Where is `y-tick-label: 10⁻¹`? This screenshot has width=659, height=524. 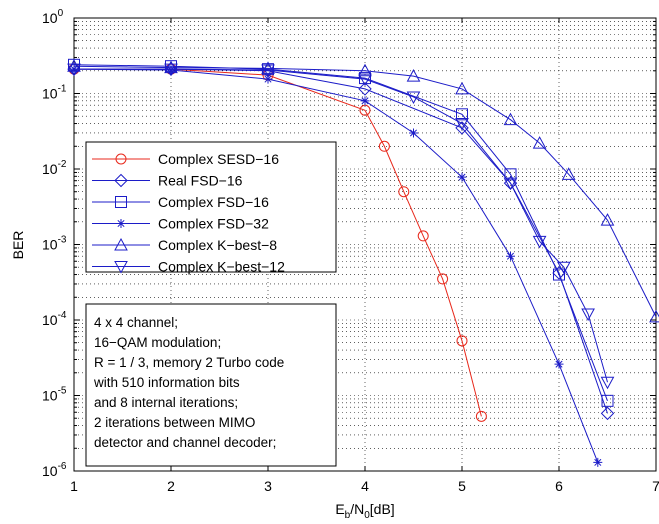 y-tick-label: 10⁻¹ is located at coordinates (54, 93).